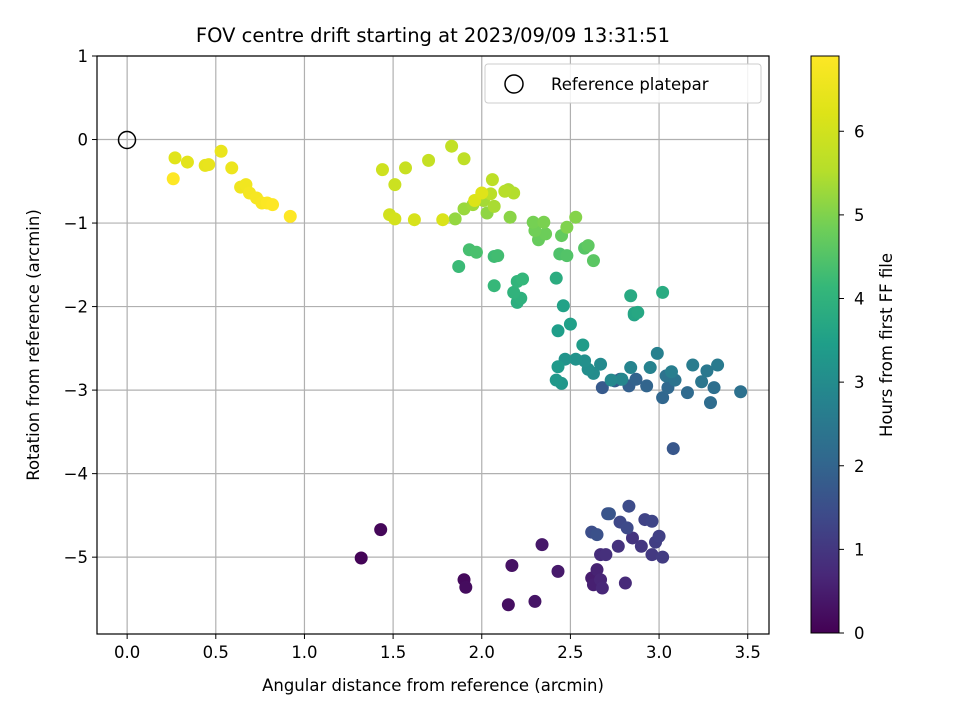 The width and height of the screenshot is (960, 720). What do you see at coordinates (127, 140) in the screenshot?
I see `reference-marker` at bounding box center [127, 140].